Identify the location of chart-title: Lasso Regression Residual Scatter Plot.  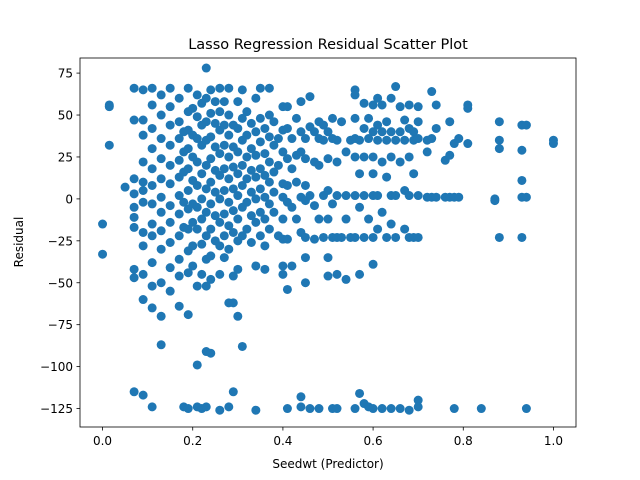
(328, 45).